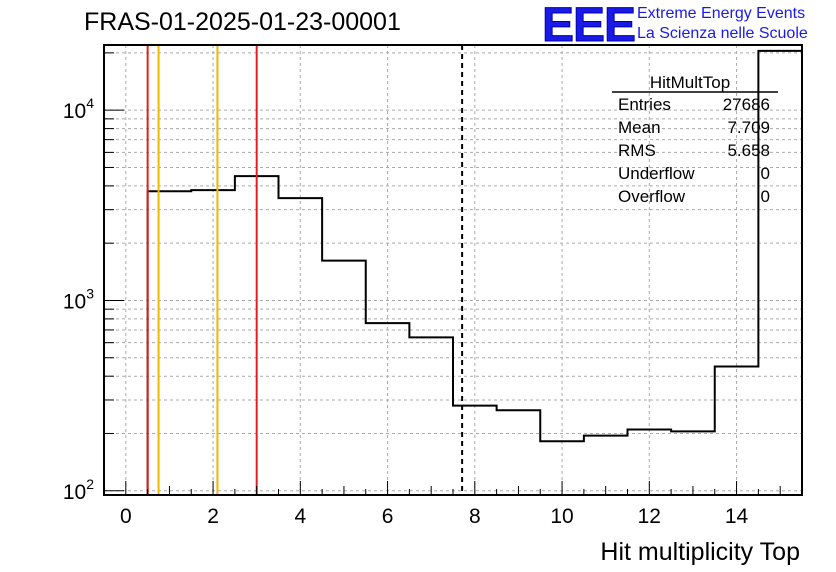 This screenshot has width=836, height=572. What do you see at coordinates (656, 173) in the screenshot?
I see `stats-row-label: Underflow` at bounding box center [656, 173].